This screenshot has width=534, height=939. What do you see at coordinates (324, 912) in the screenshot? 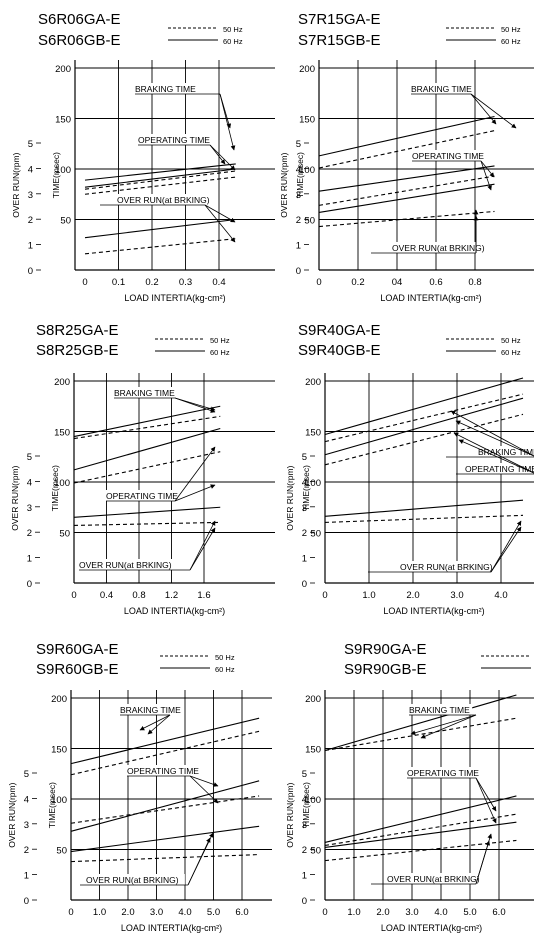
I see `x-tick-label: 0` at bounding box center [324, 912].